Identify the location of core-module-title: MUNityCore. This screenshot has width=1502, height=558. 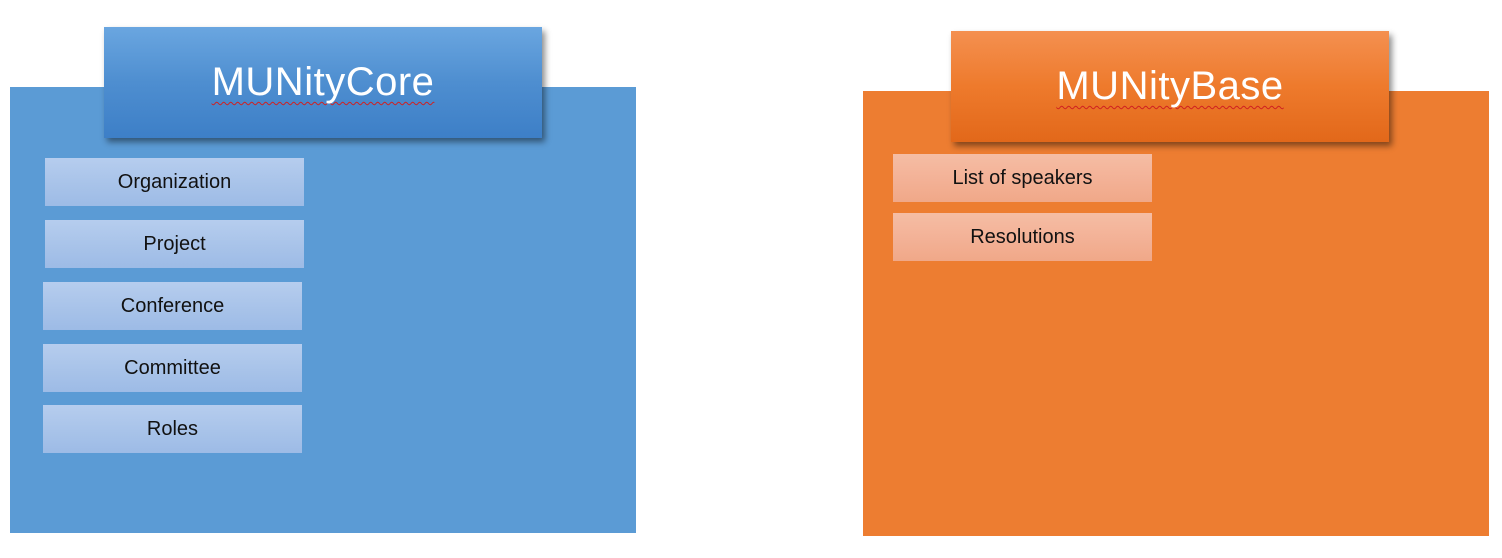
(323, 82).